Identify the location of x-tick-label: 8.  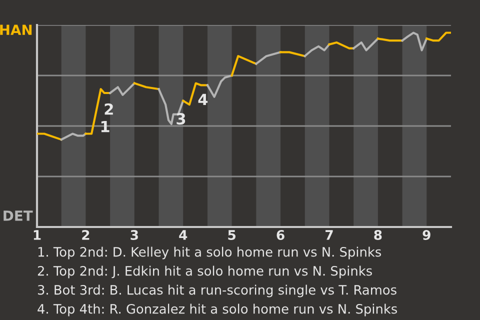
(378, 235).